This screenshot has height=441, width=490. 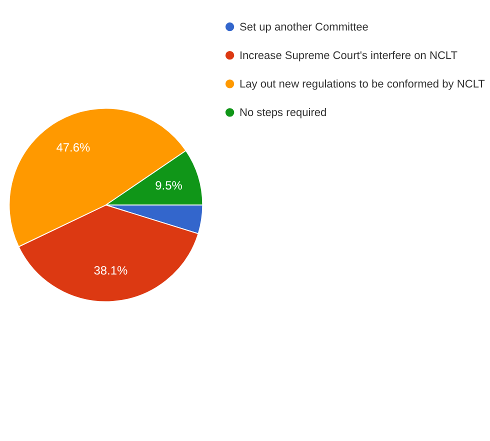 What do you see at coordinates (169, 185) in the screenshot?
I see `data-label: 9.5%` at bounding box center [169, 185].